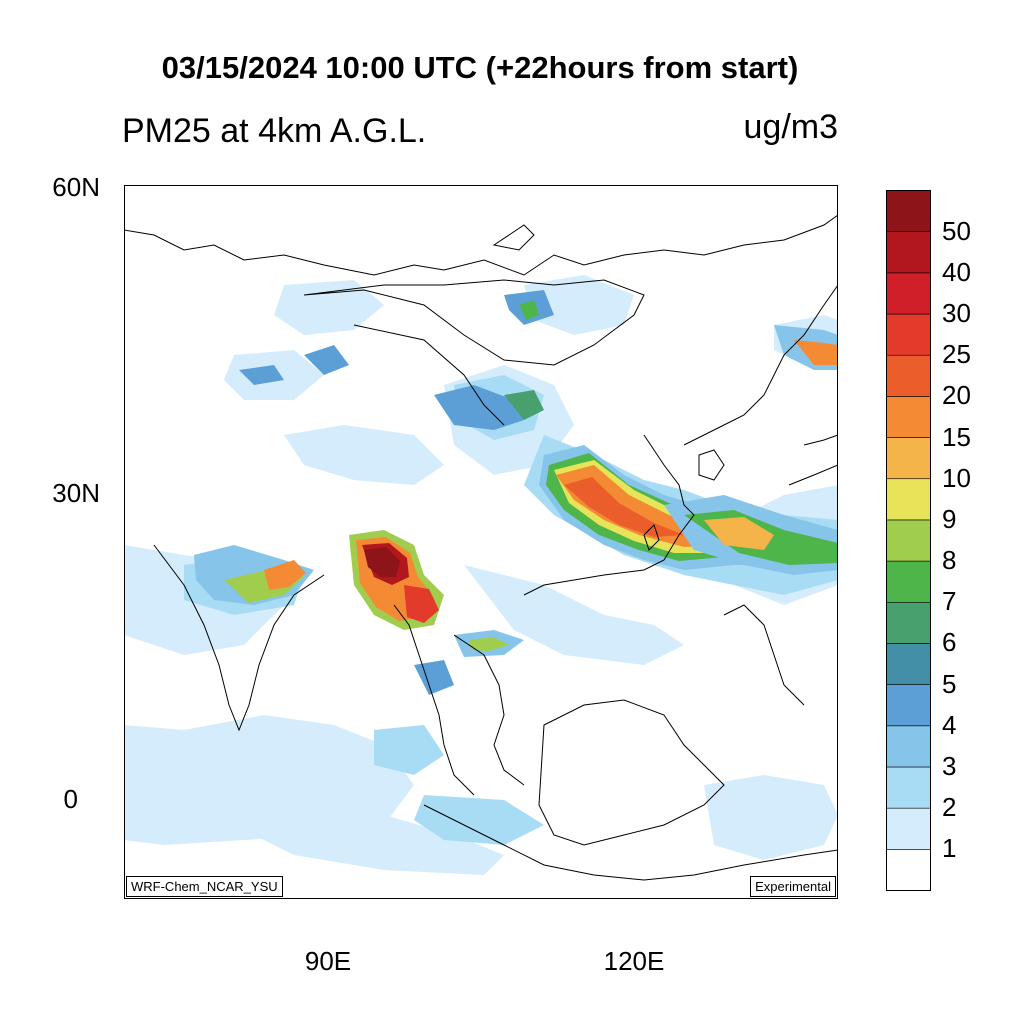  Describe the element at coordinates (76, 493) in the screenshot. I see `lat-label-30n: 30N` at that location.